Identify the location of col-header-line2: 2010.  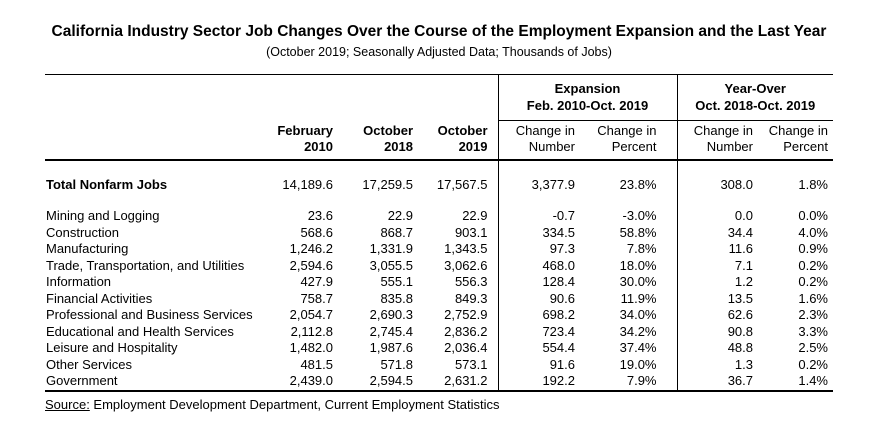
(318, 146).